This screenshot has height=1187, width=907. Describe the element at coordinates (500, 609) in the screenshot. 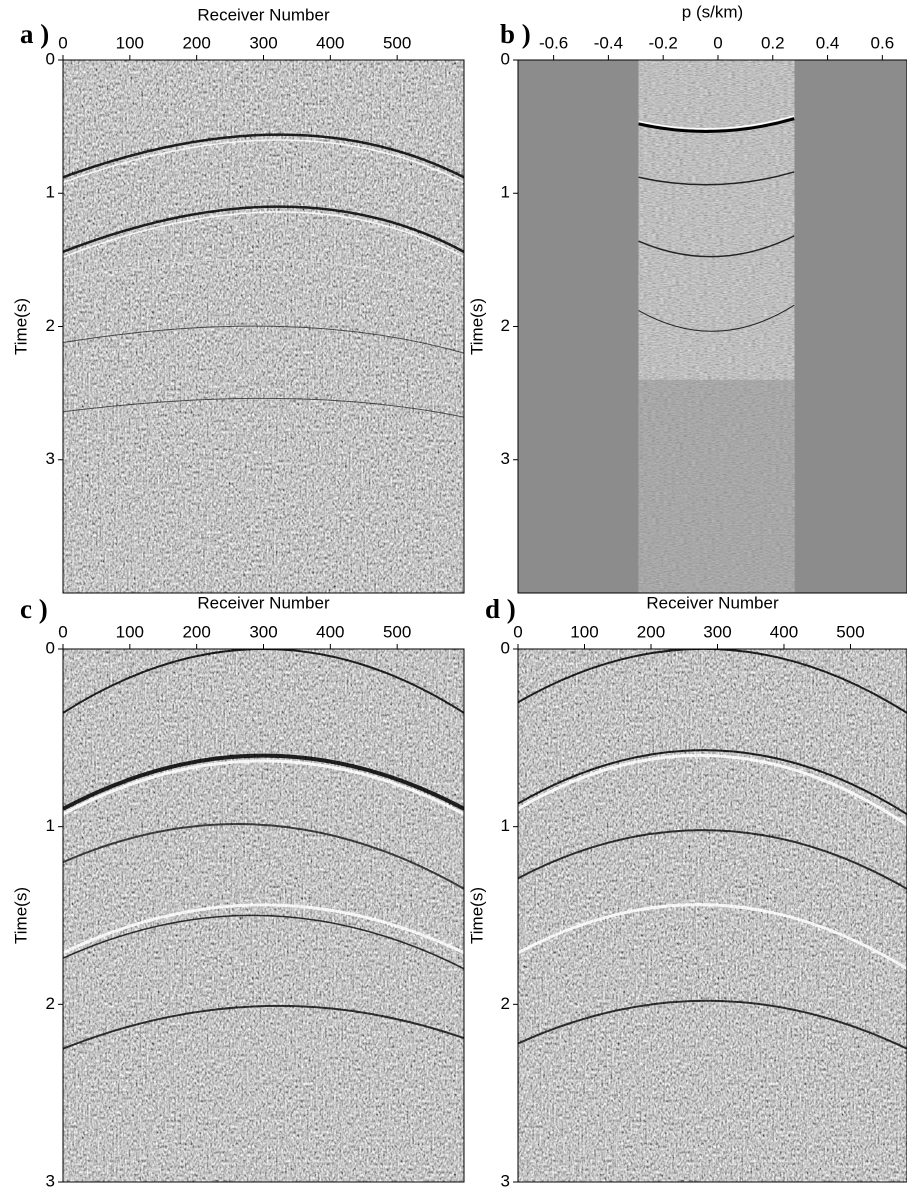

I see `panel-label: d )` at that location.